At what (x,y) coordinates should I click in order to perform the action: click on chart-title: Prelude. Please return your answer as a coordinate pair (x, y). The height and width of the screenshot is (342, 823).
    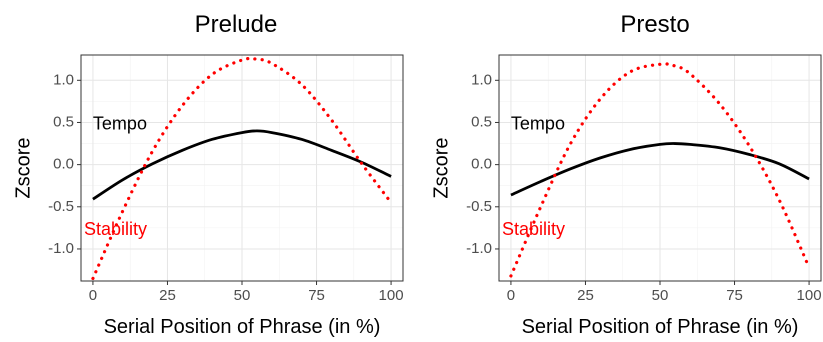
    Looking at the image, I should click on (236, 24).